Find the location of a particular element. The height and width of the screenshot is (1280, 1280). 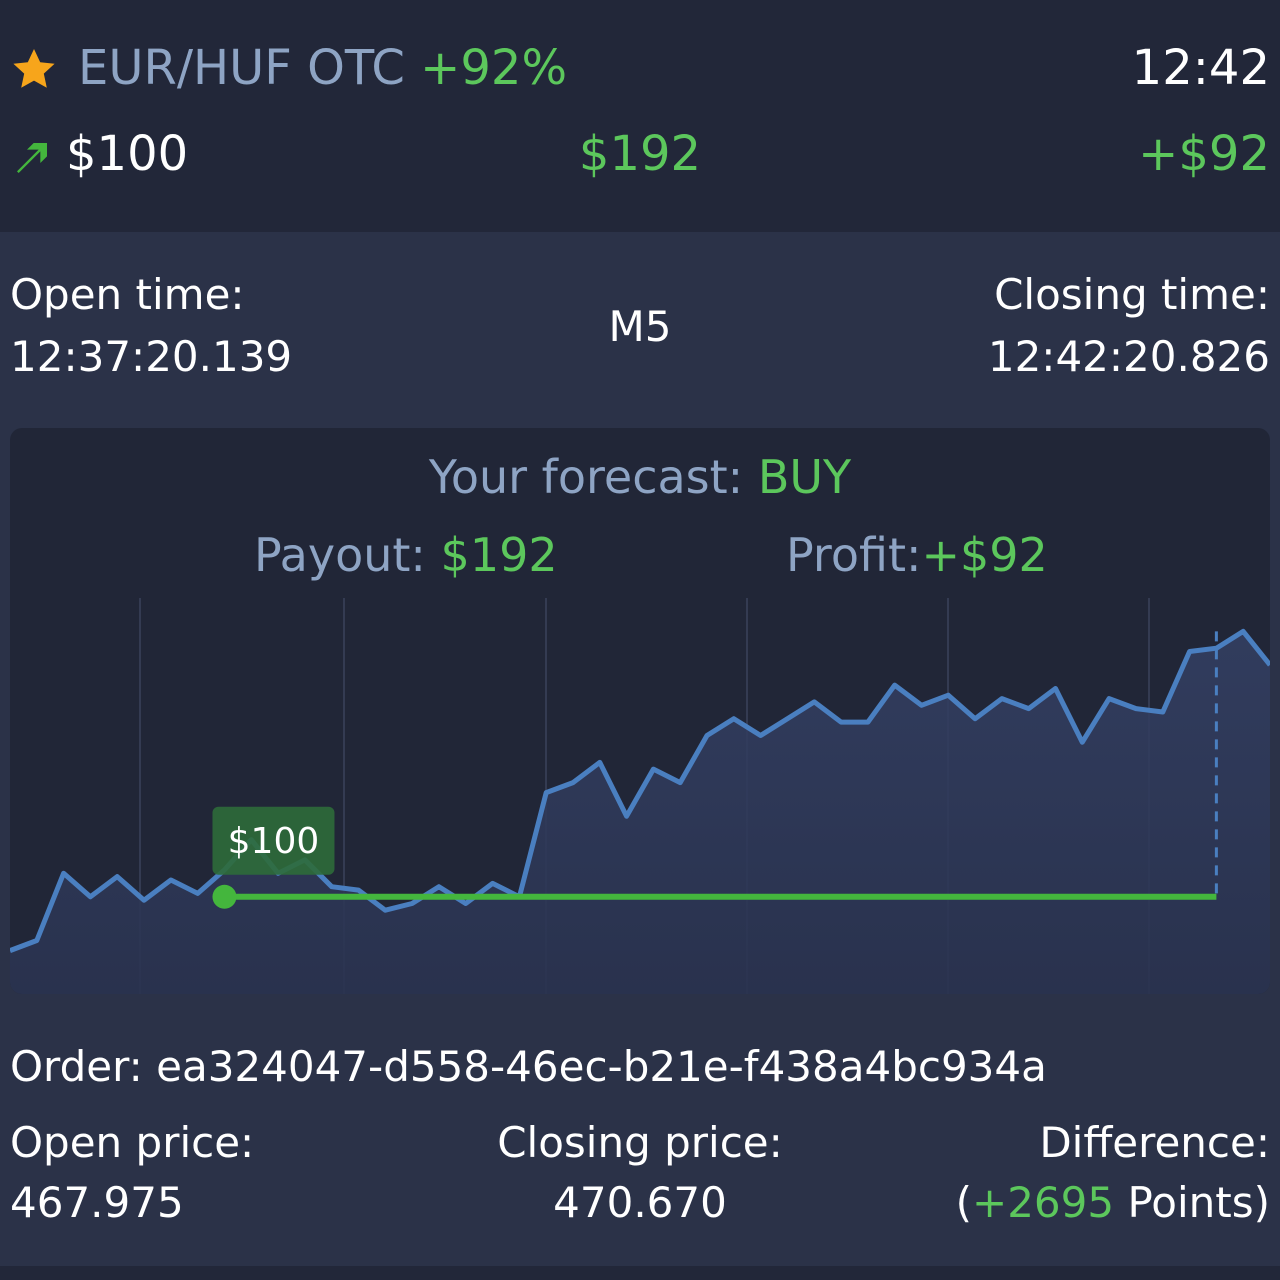

entry-point is located at coordinates (224, 896).